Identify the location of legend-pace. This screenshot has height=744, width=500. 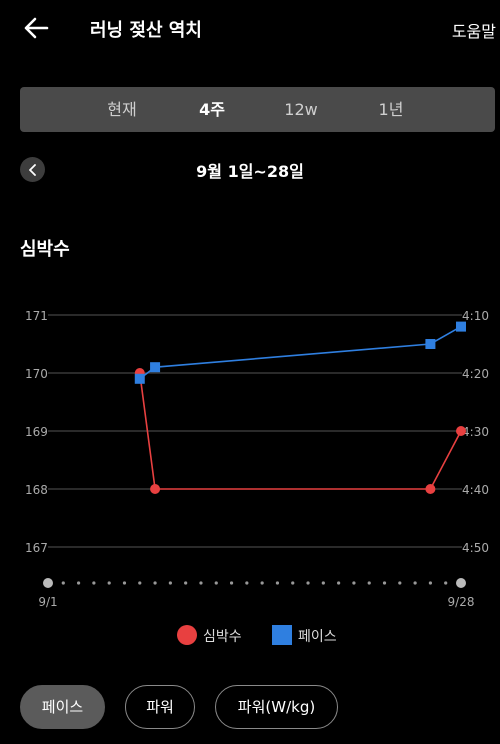
(282, 635).